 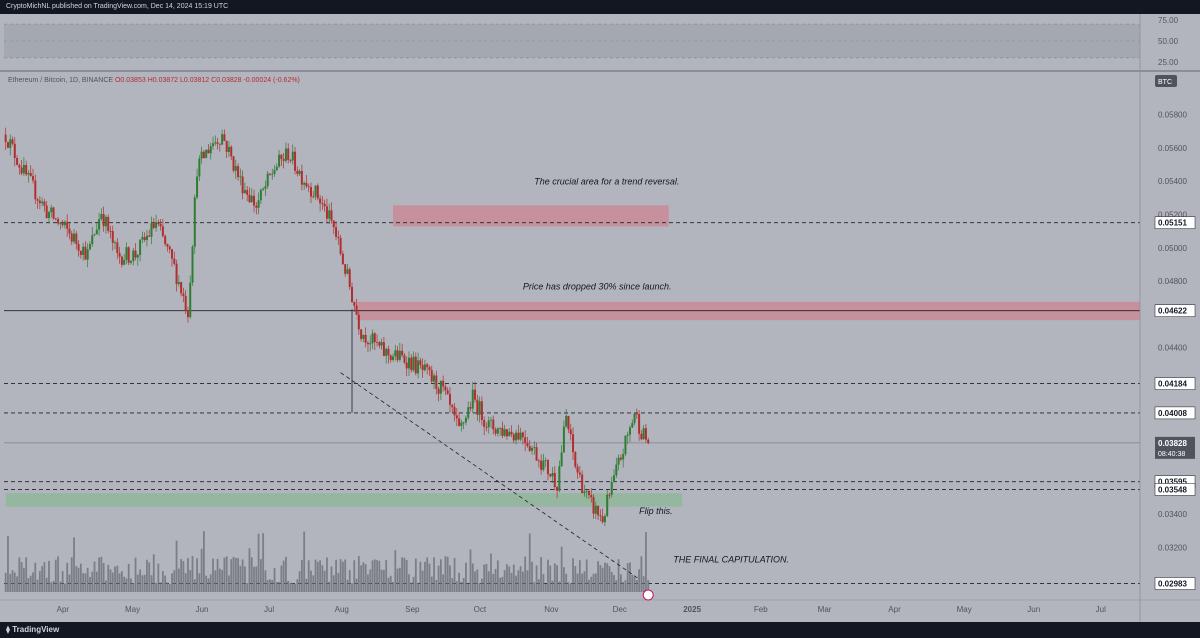 I want to click on level-label: 0.04008, so click(x=1172, y=413).